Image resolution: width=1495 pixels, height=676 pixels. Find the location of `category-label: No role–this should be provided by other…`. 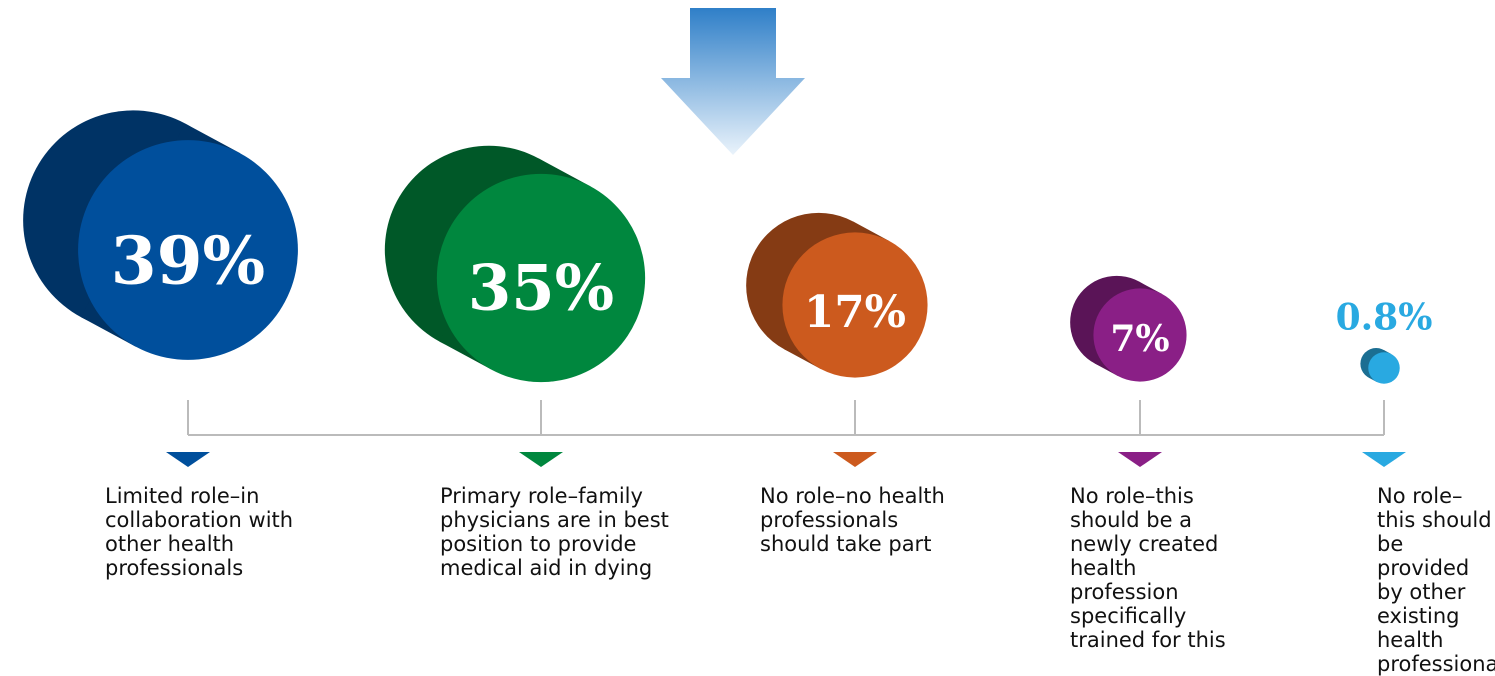

category-label: No role–this should be provided by other… is located at coordinates (1436, 580).